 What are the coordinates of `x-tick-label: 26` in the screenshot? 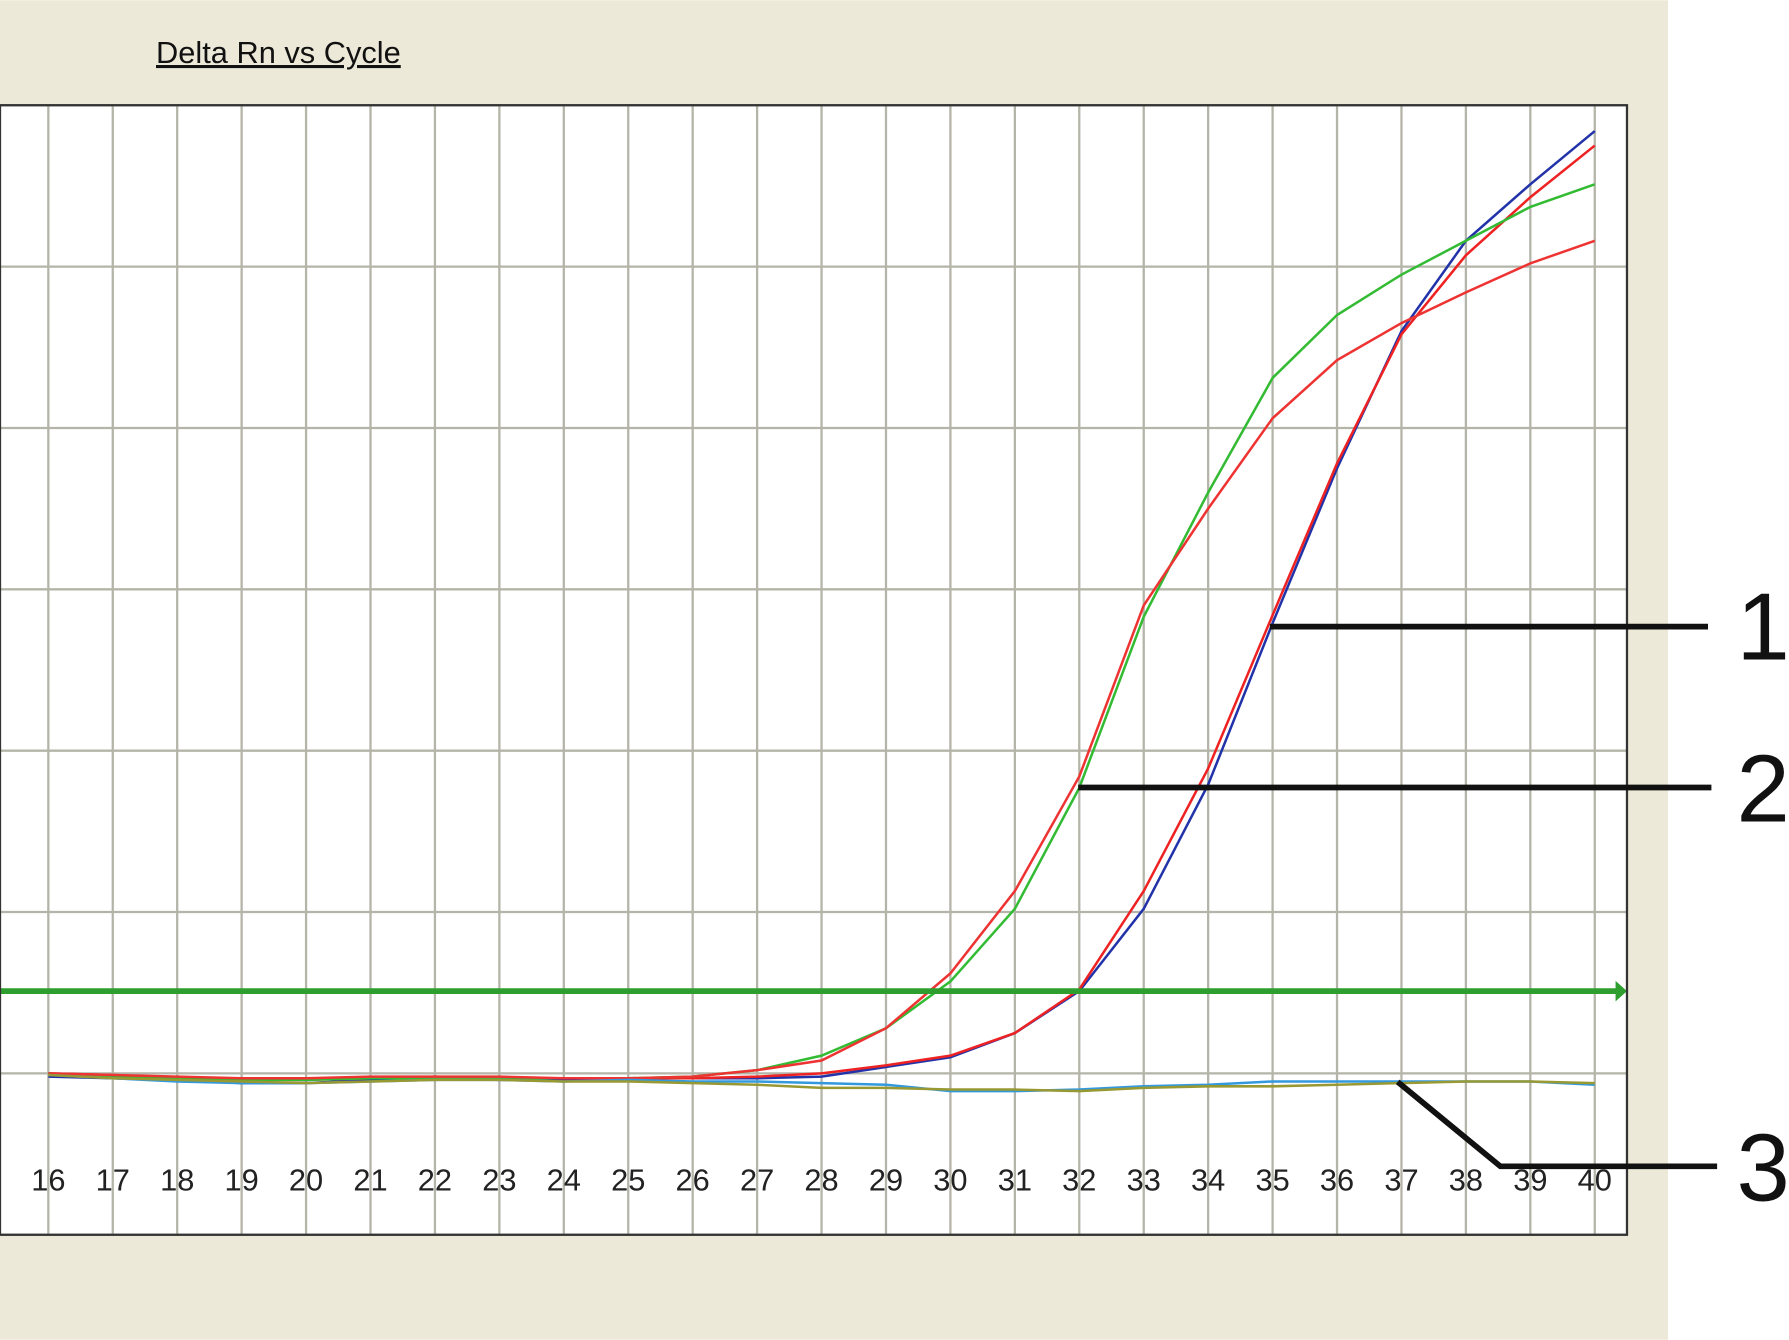 It's located at (693, 1179).